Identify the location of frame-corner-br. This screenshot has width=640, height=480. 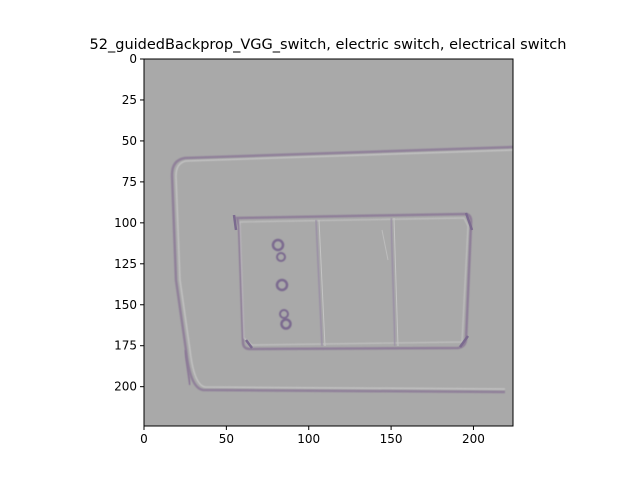
(464, 341).